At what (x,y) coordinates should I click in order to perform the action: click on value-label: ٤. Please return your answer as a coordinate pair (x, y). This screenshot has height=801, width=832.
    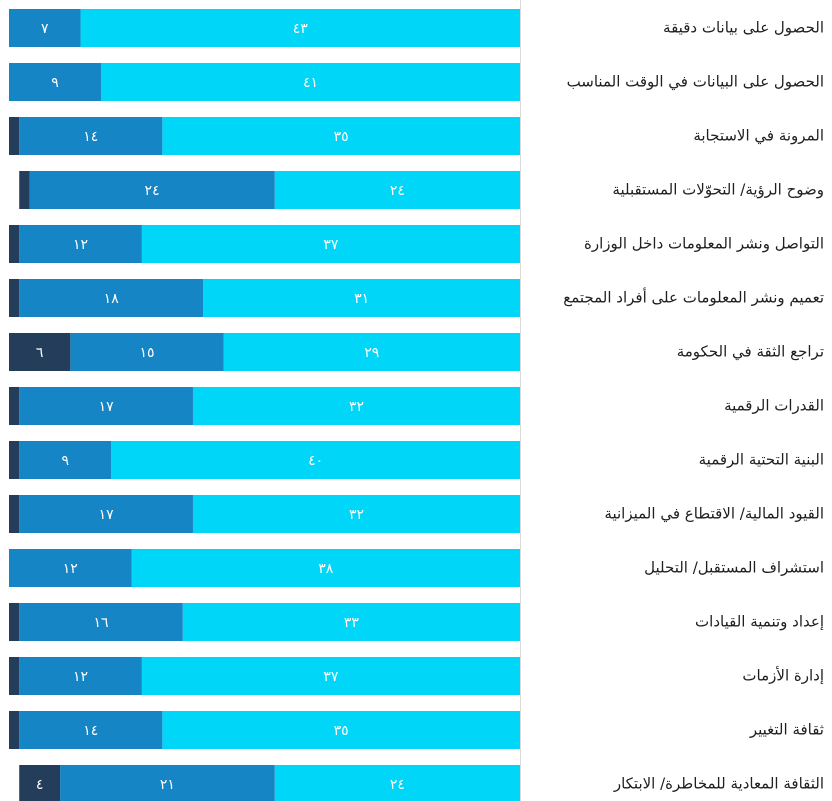
    Looking at the image, I should click on (40, 785).